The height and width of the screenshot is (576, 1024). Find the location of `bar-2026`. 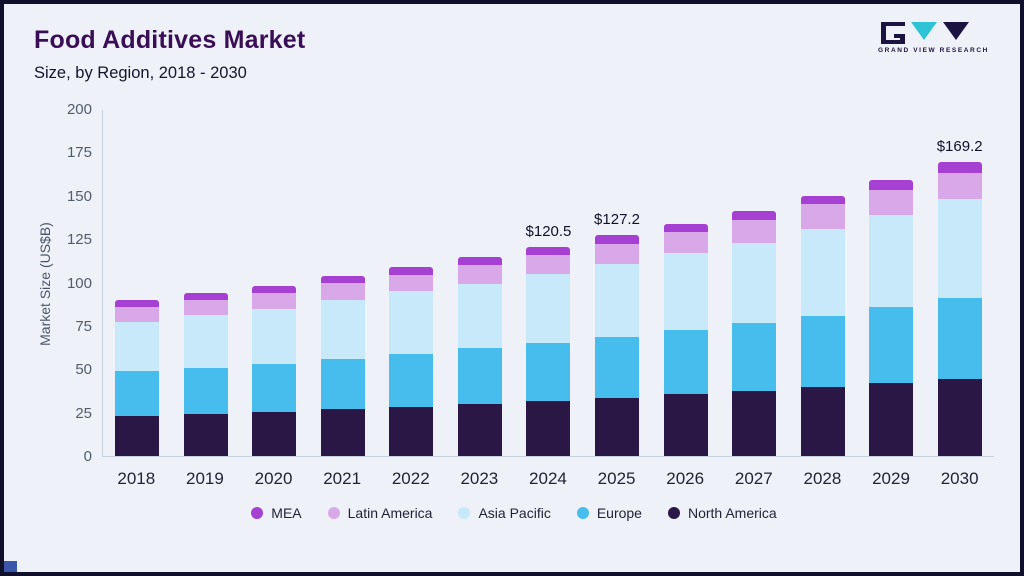

bar-2026 is located at coordinates (685, 339).